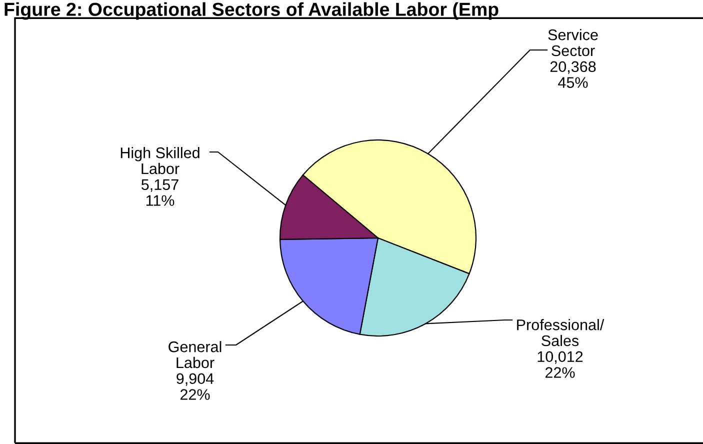 This screenshot has height=444, width=703. Describe the element at coordinates (195, 386) in the screenshot. I see `data-label: 9,904 22%` at that location.